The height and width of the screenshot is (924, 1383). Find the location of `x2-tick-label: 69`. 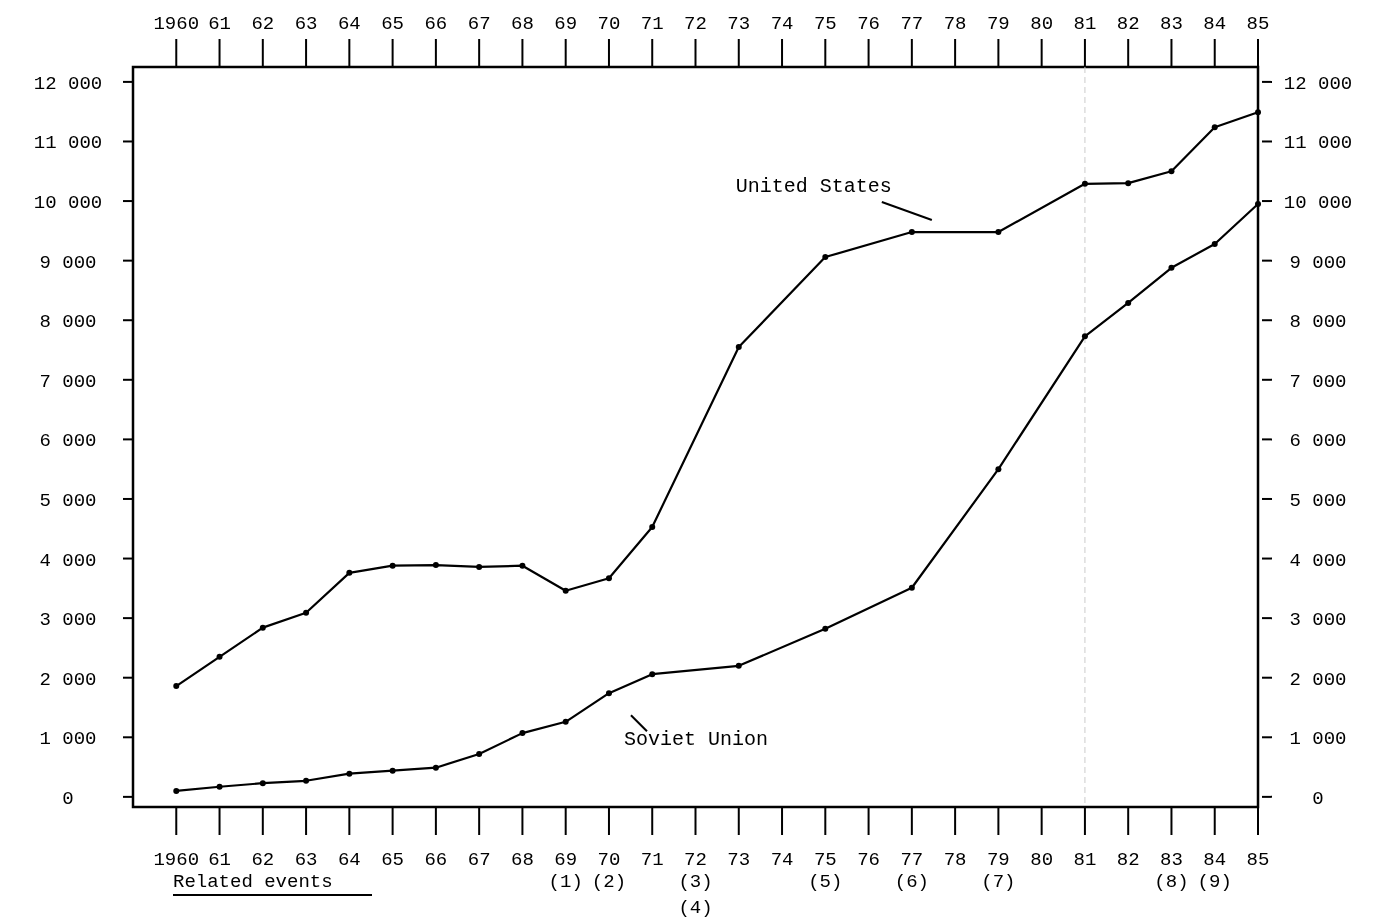

x2-tick-label: 69 is located at coordinates (566, 860).